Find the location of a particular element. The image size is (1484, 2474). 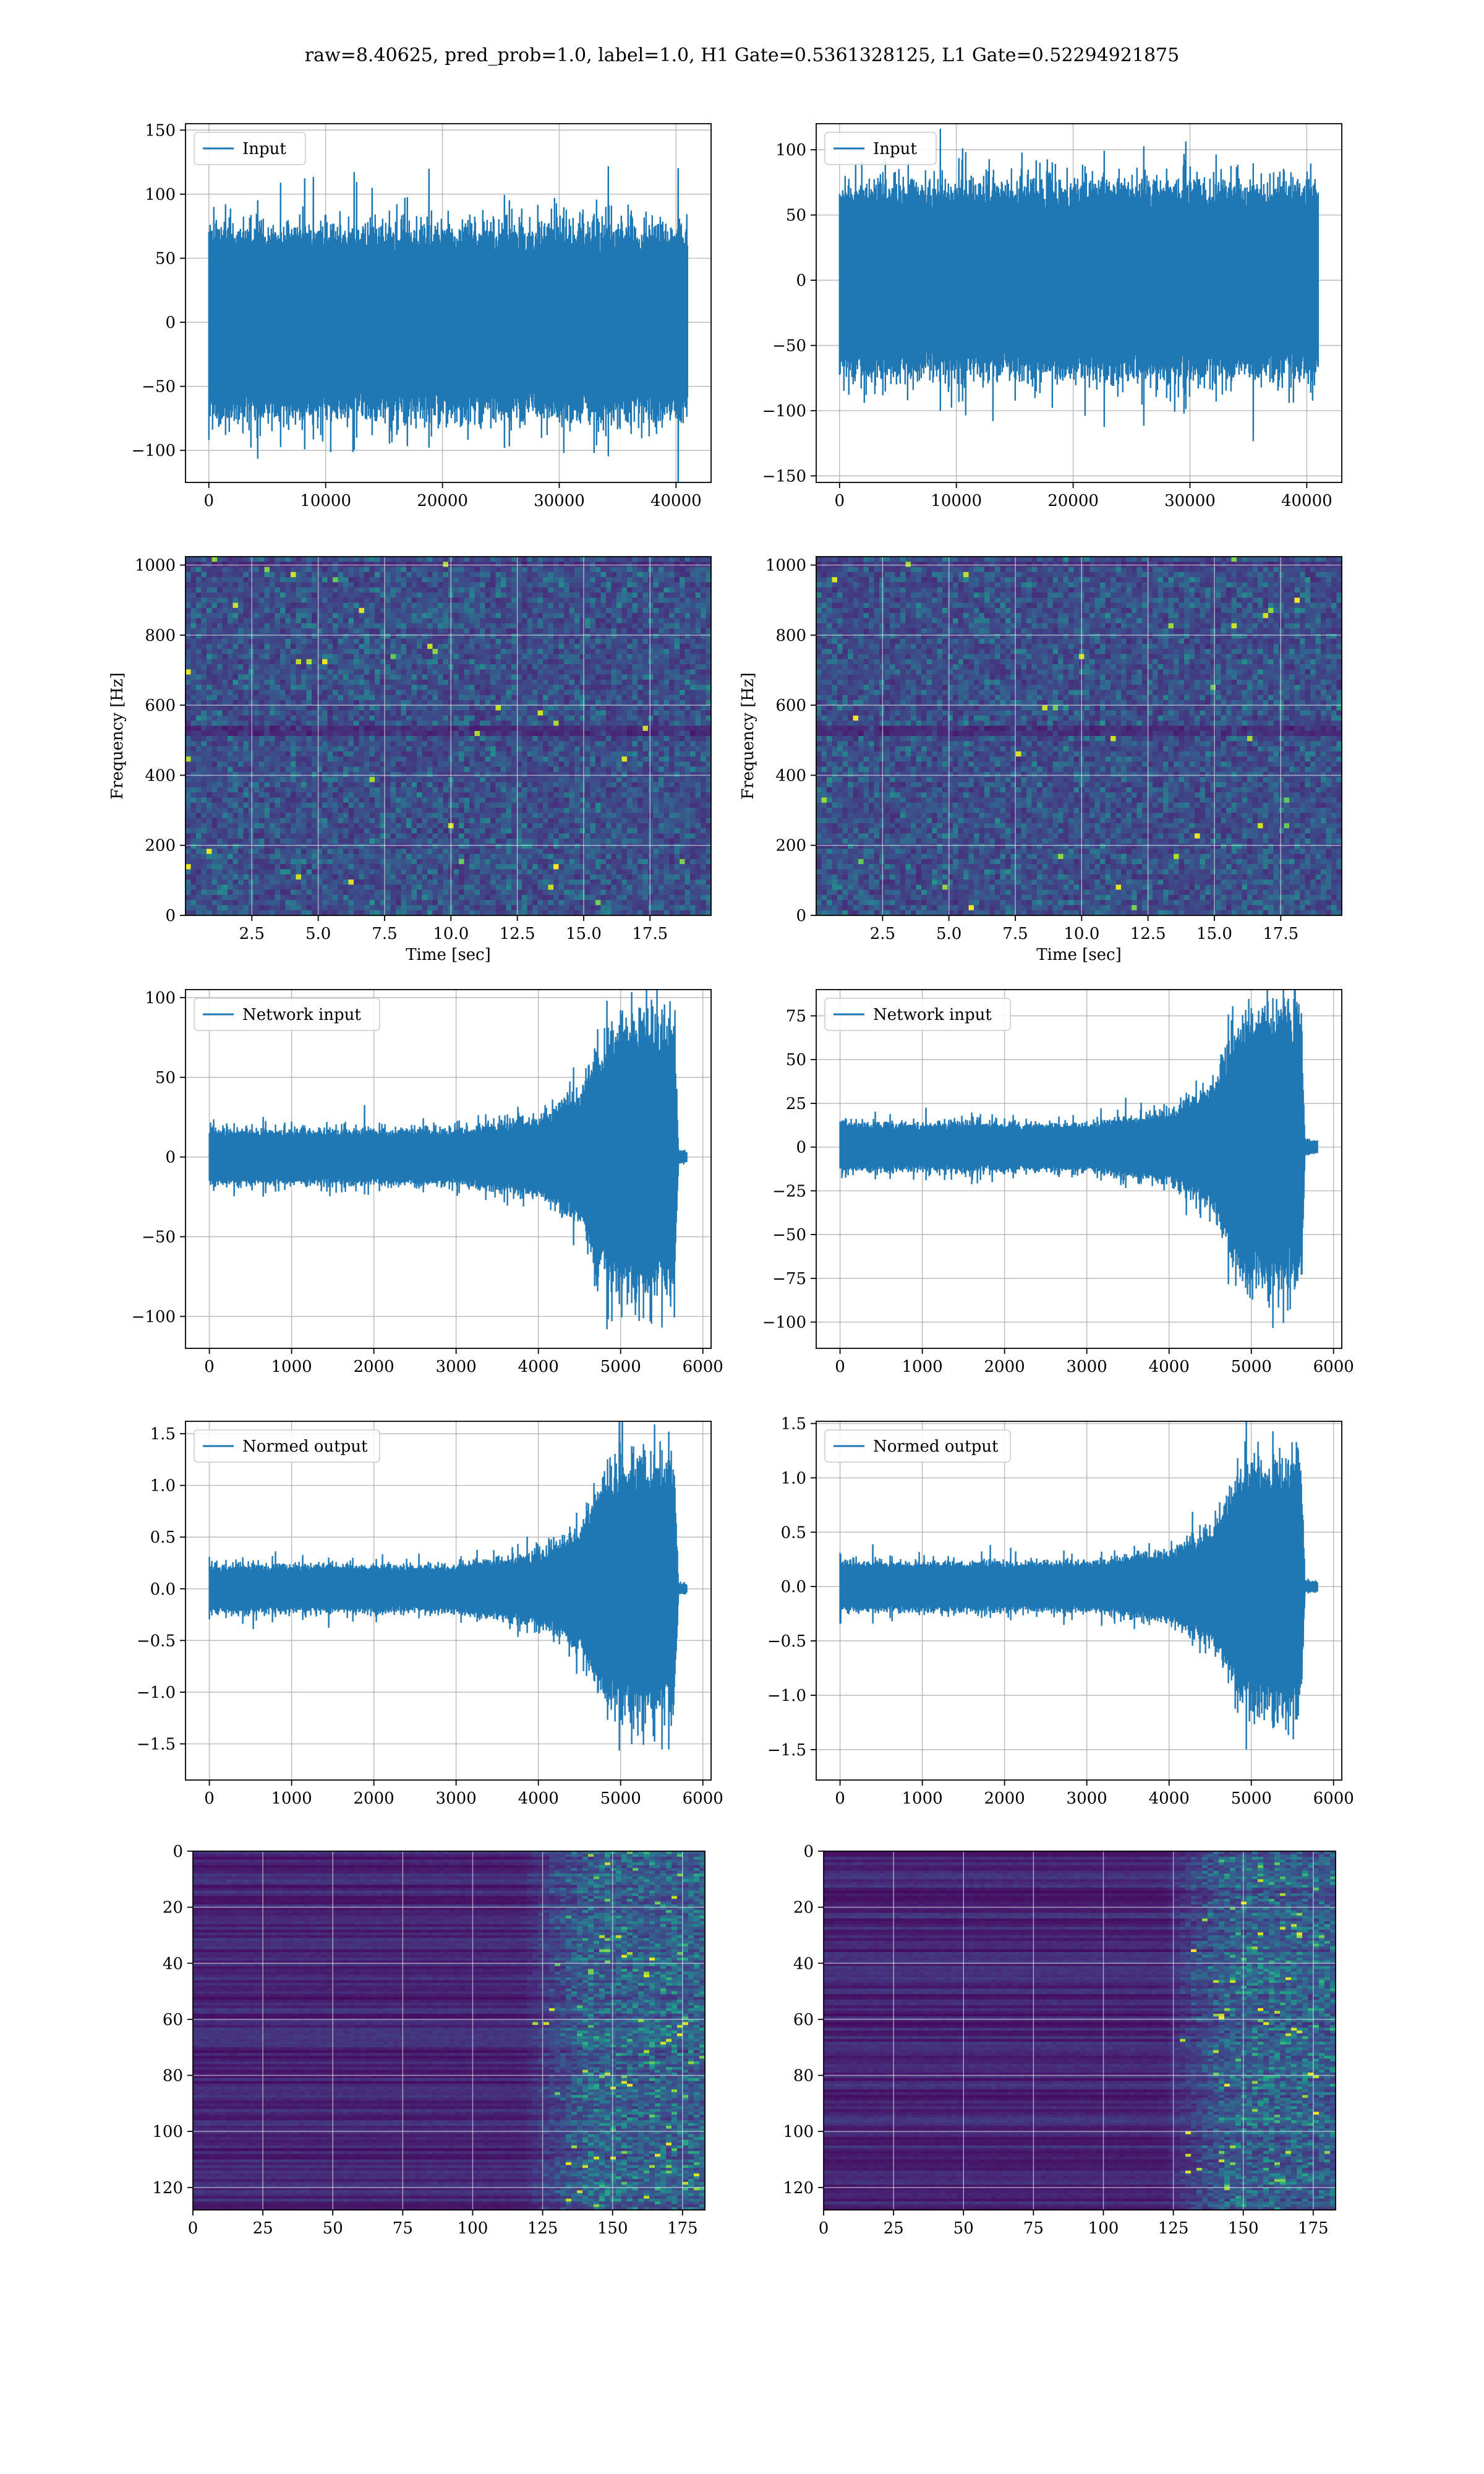

x-tick-label: 2.5 is located at coordinates (882, 934).